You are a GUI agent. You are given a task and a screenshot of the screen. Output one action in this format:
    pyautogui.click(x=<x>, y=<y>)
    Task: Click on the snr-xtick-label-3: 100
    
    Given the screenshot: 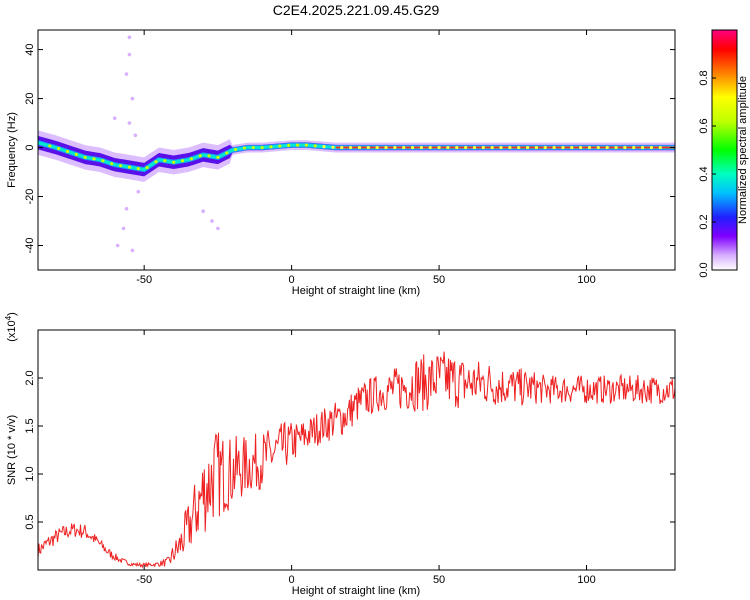 What is the action you would take?
    pyautogui.click(x=586, y=580)
    